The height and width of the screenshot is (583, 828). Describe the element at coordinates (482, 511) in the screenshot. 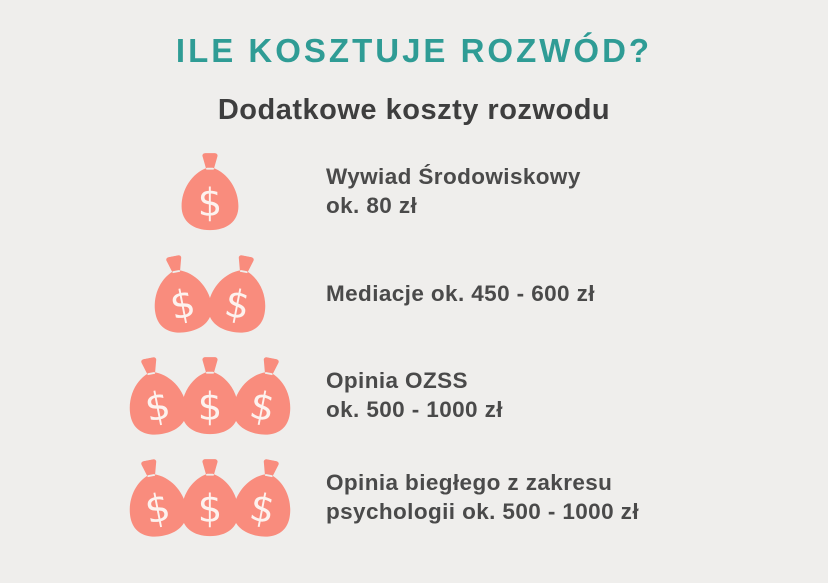

I see `cost-label-line: psychologii ok. 500 - 1000 zł` at that location.